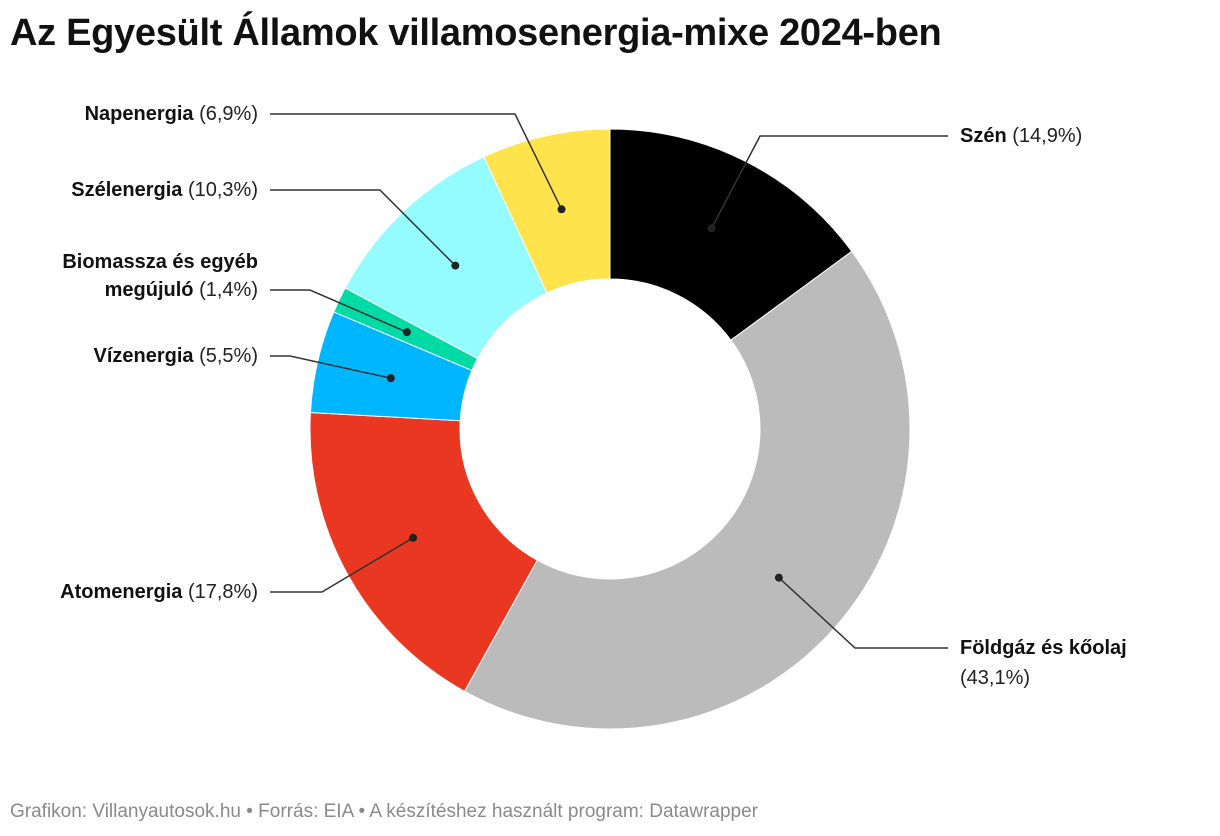 The height and width of the screenshot is (836, 1220). Describe the element at coordinates (220, 592) in the screenshot. I see `label-value: (17,8%)` at that location.